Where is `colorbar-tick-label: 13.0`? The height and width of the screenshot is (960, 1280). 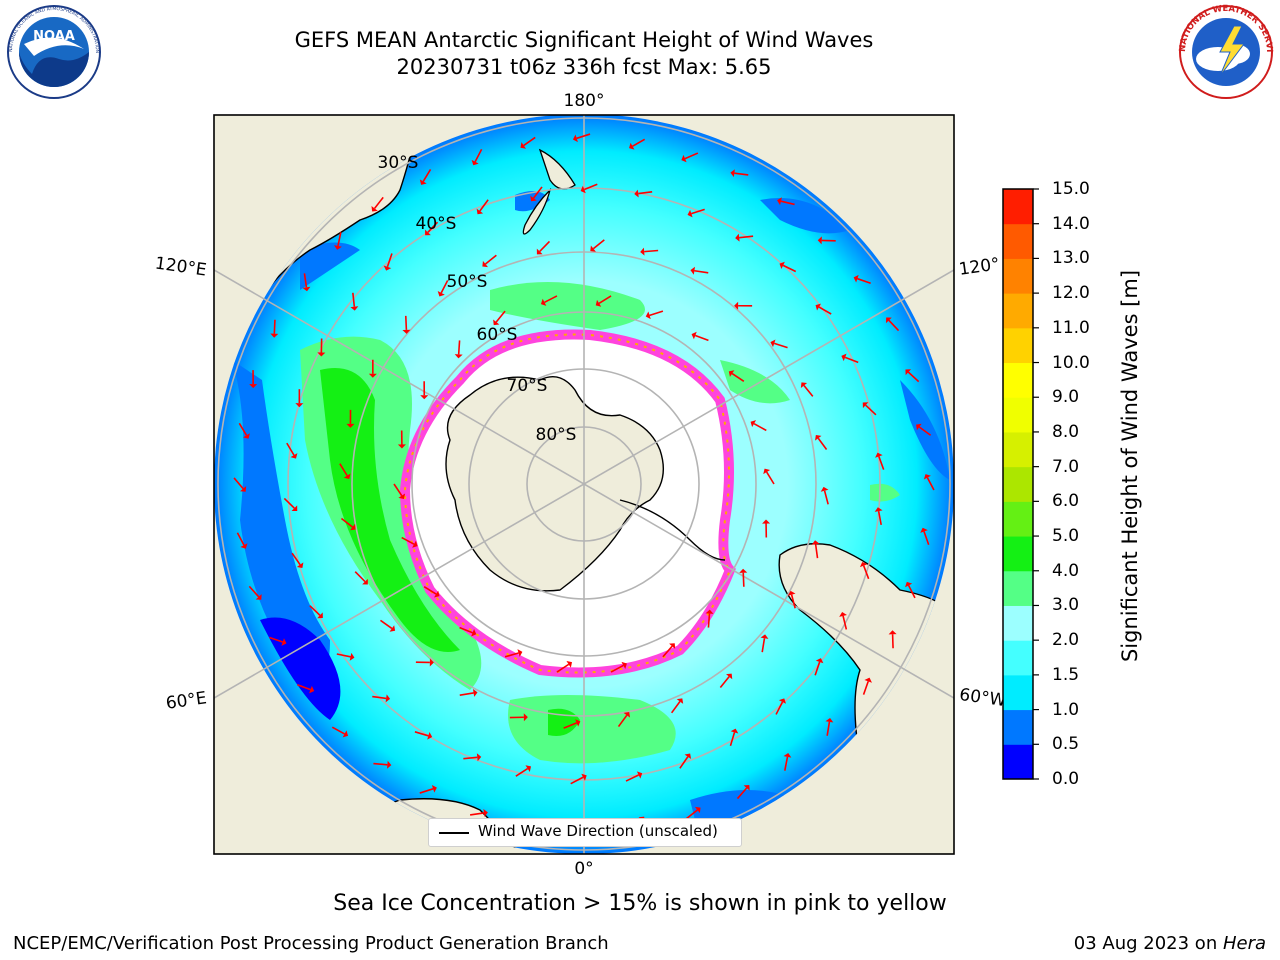
colorbar-tick-label: 13.0 is located at coordinates (1071, 258).